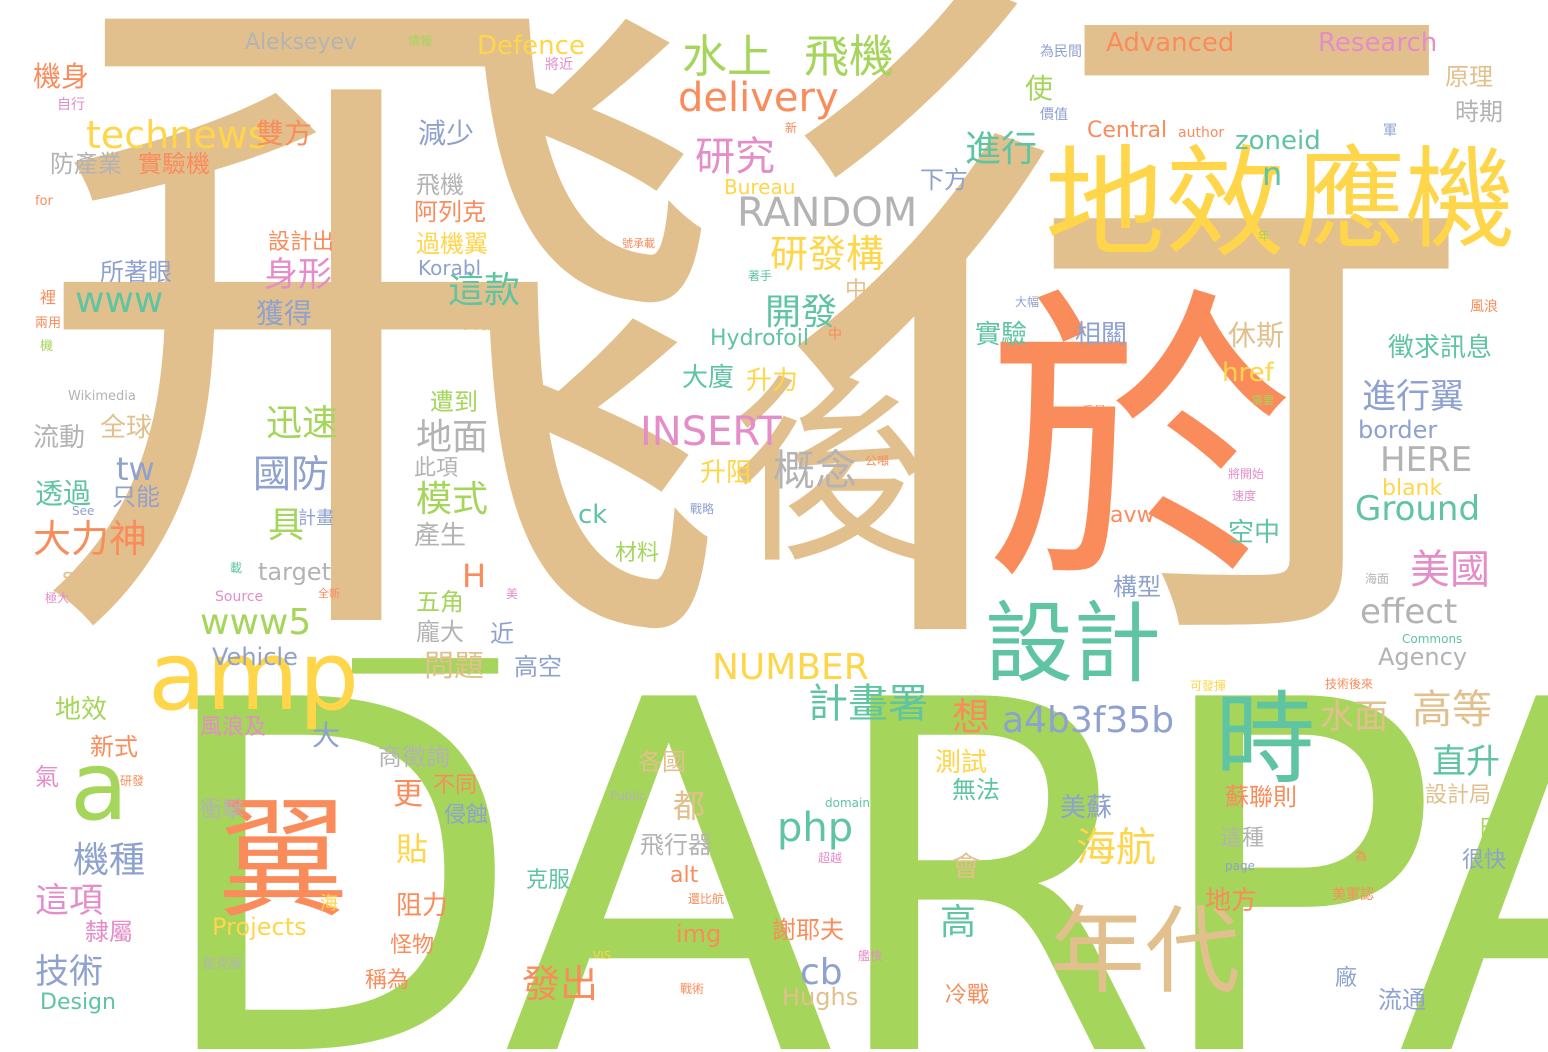 Image resolution: width=1548 pixels, height=1052 pixels. Describe the element at coordinates (1061, 52) in the screenshot. I see `word-weiminjian: 為民間` at that location.